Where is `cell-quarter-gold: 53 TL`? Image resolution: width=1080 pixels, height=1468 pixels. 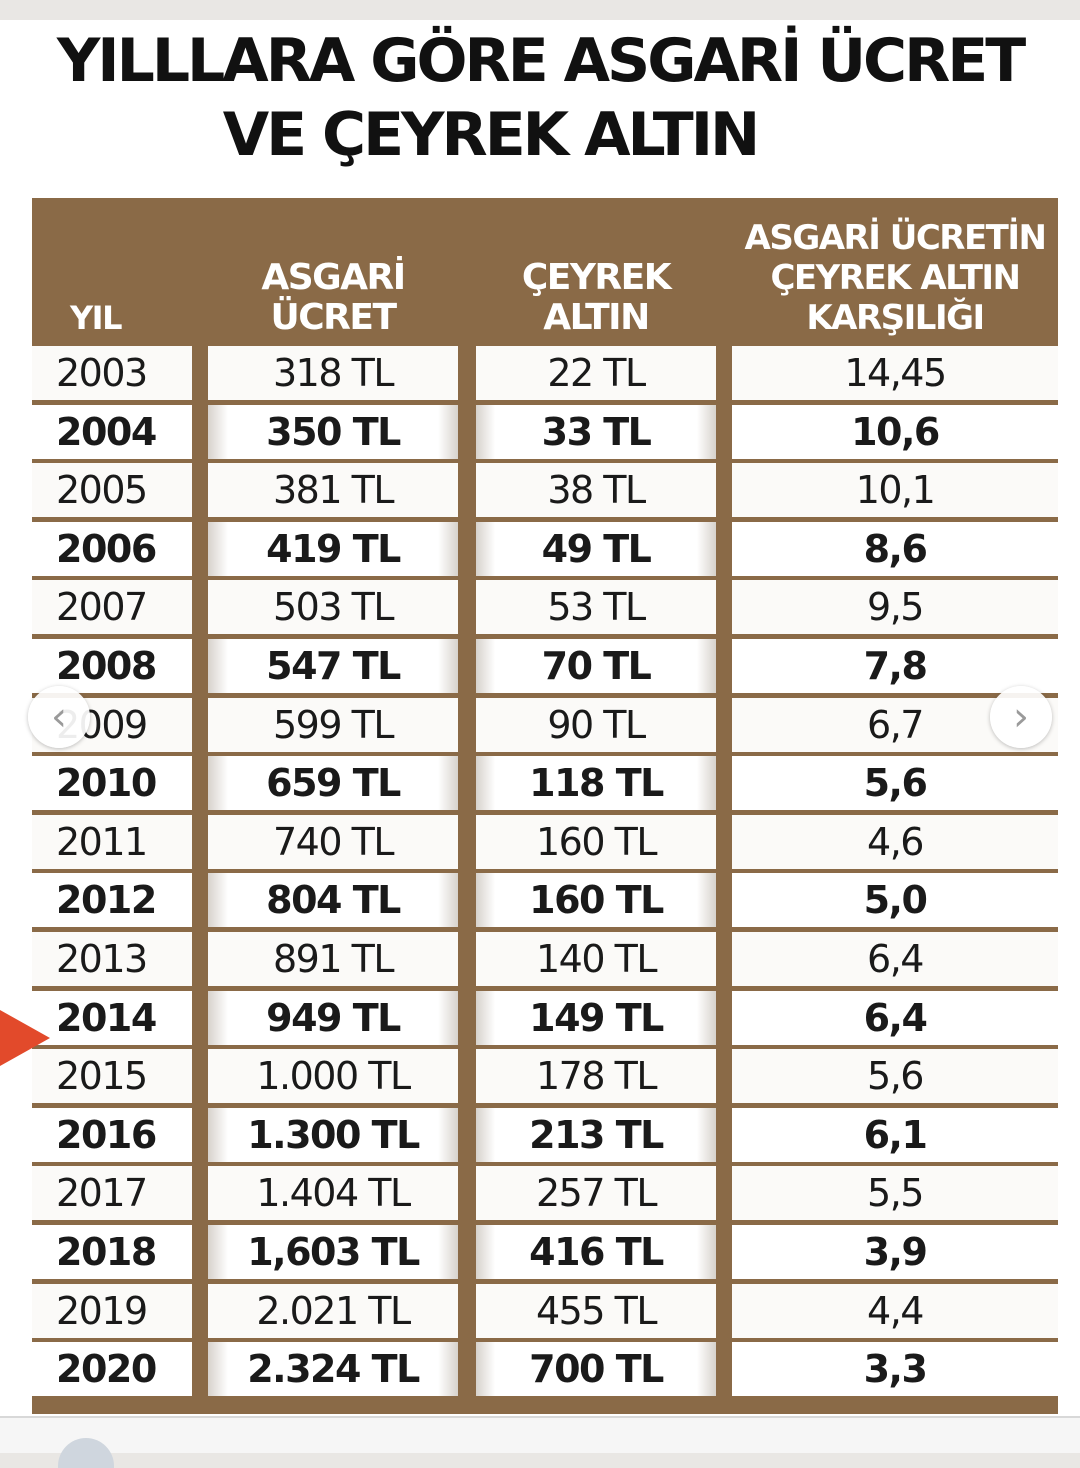 cell-quarter-gold: 53 TL is located at coordinates (596, 607).